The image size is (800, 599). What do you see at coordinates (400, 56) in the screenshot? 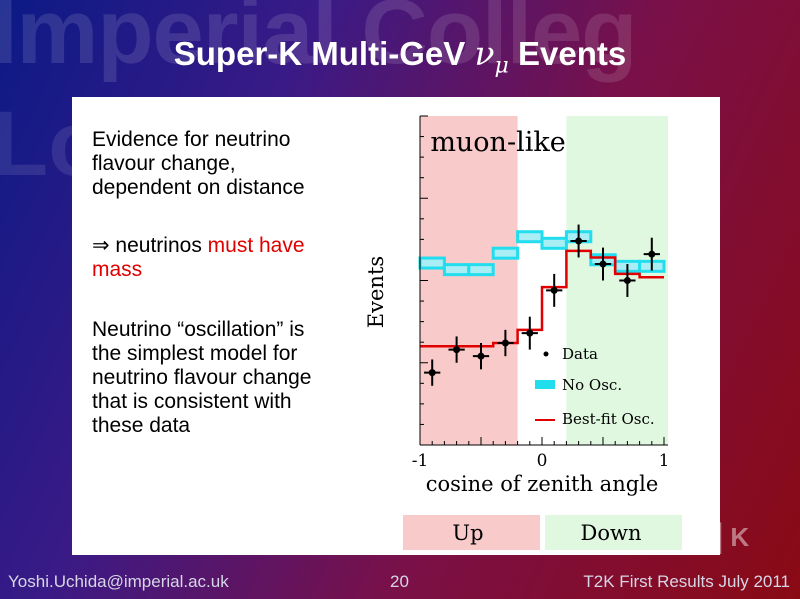
I see `slide-title: Super-K Multi-GeV νμ Events` at bounding box center [400, 56].